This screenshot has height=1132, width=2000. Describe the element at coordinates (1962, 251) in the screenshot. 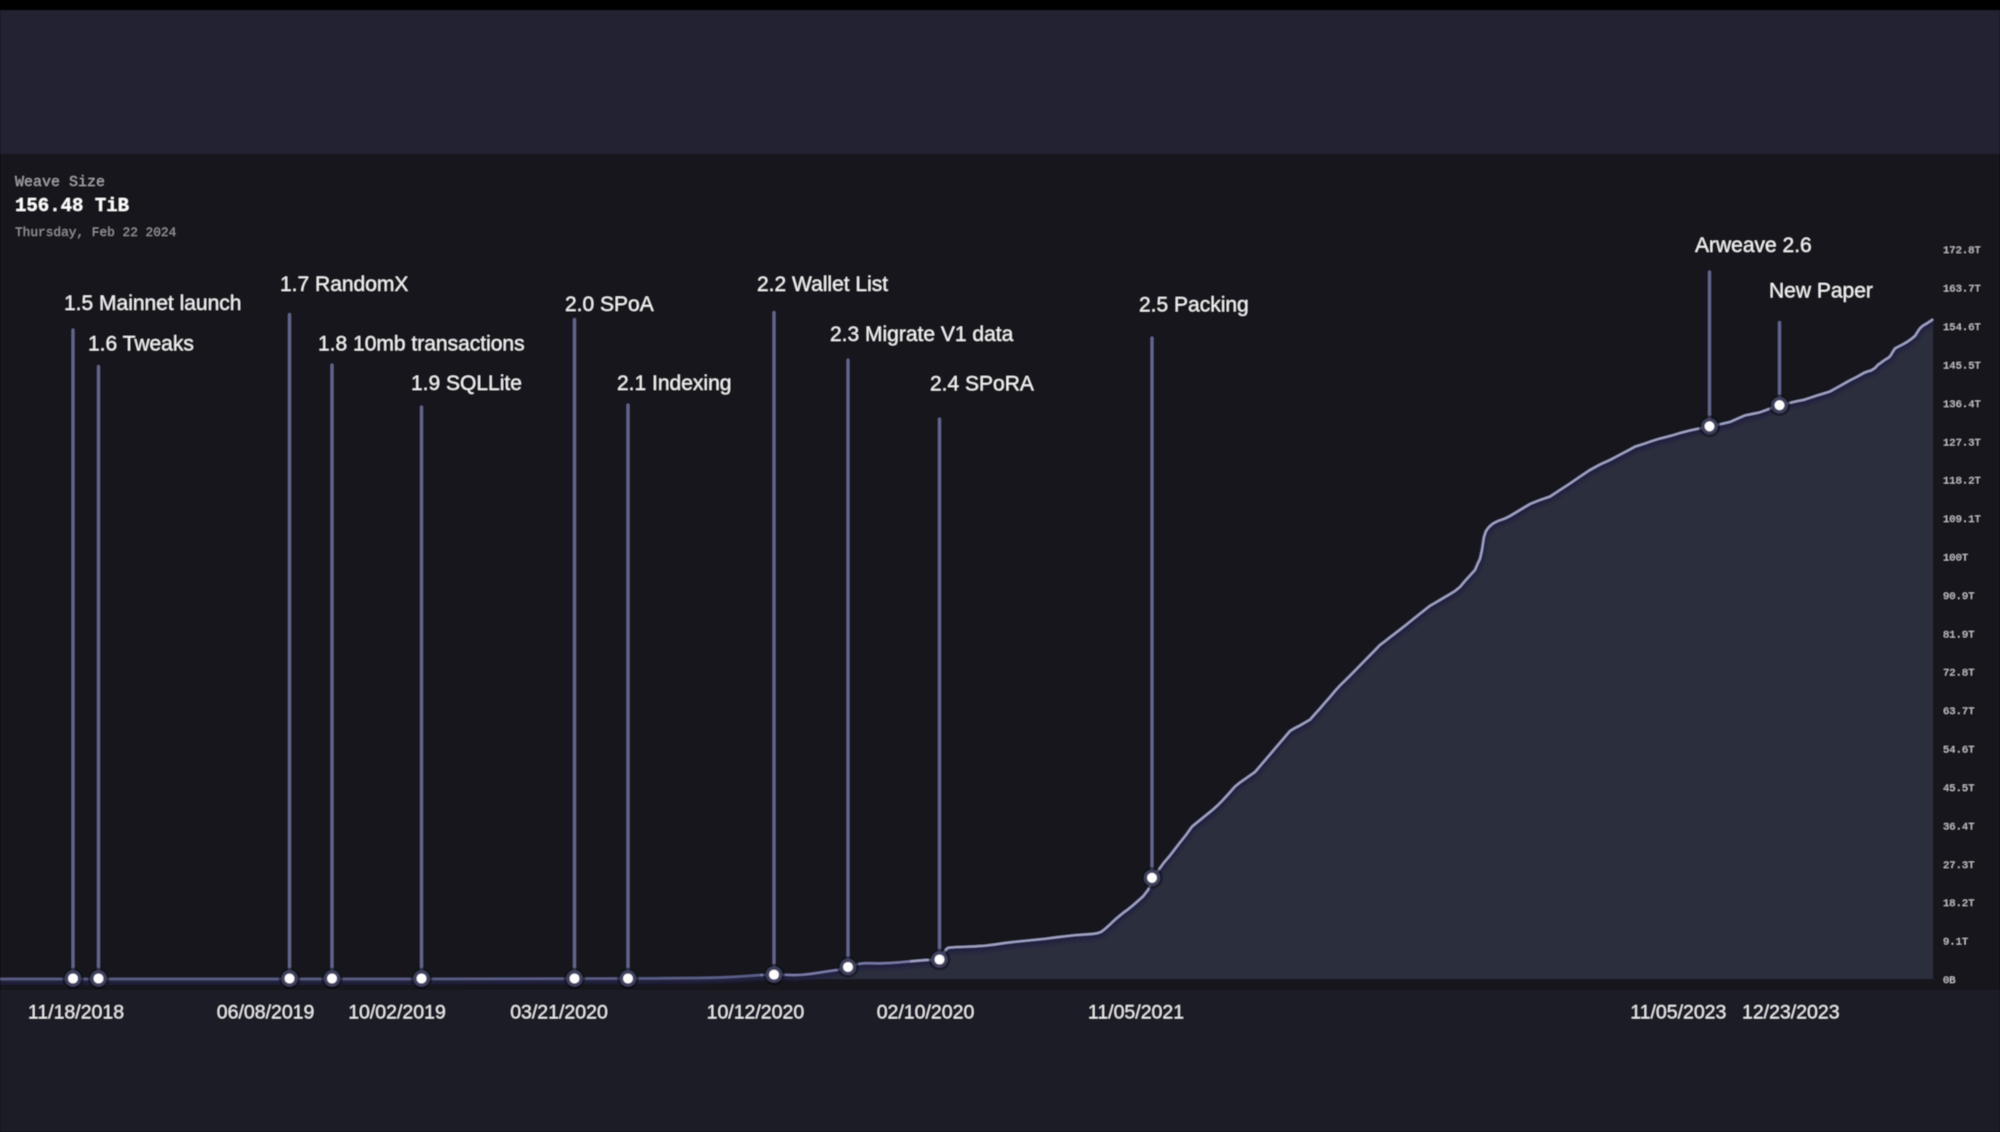

I see `svg-text: 172.8T` at that location.